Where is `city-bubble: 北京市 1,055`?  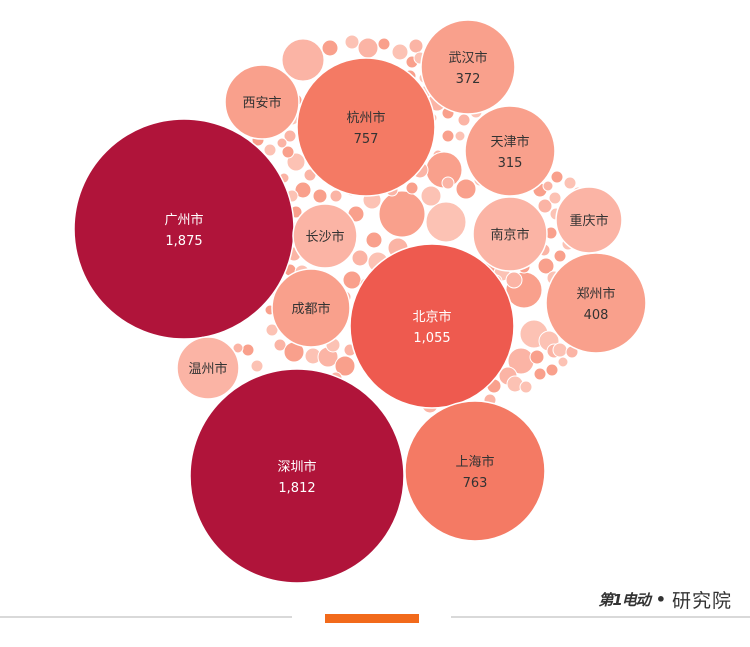
city-bubble: 北京市 1,055 is located at coordinates (432, 326).